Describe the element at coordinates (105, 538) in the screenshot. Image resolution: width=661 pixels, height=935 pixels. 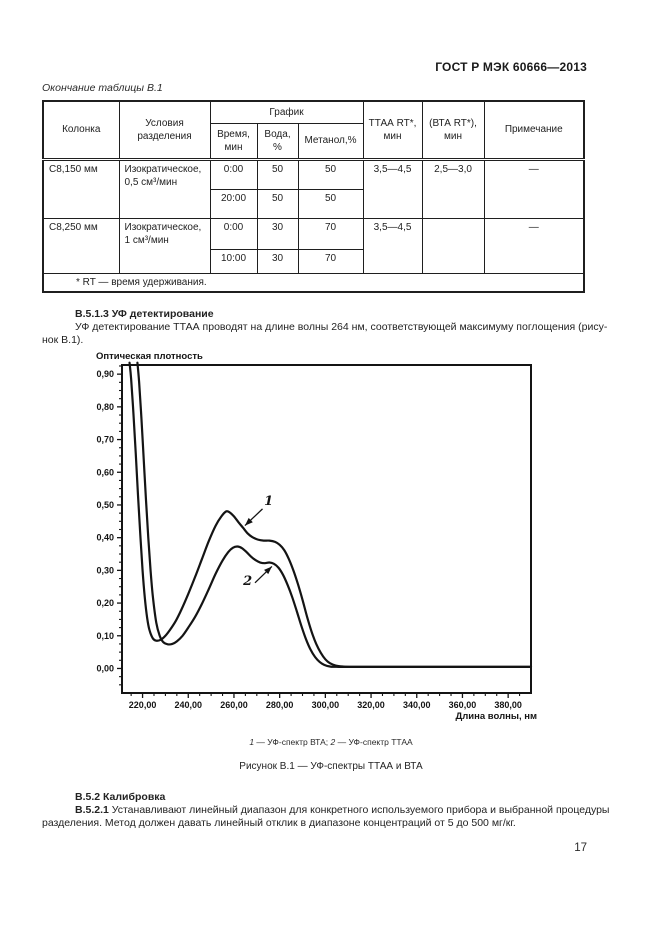
I see `y-tick-label: 0,40` at that location.